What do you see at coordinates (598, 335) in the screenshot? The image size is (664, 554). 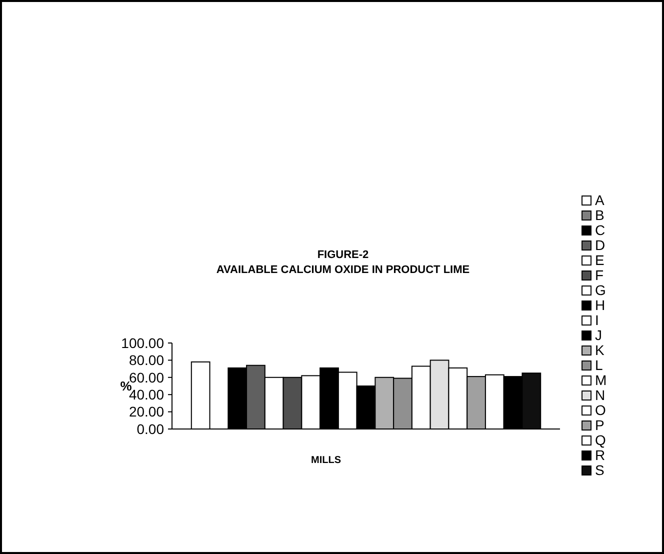 I see `legend-label: J` at bounding box center [598, 335].